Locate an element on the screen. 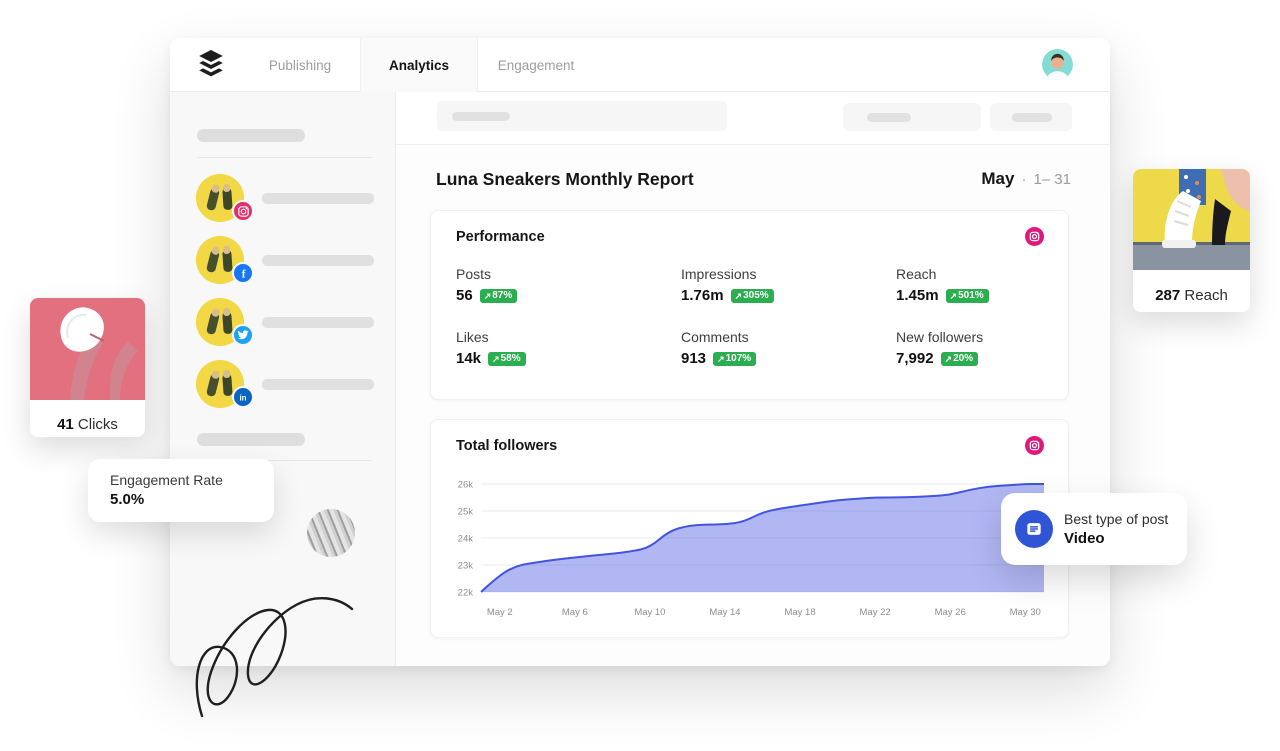  svg-text: 22k is located at coordinates (466, 593).